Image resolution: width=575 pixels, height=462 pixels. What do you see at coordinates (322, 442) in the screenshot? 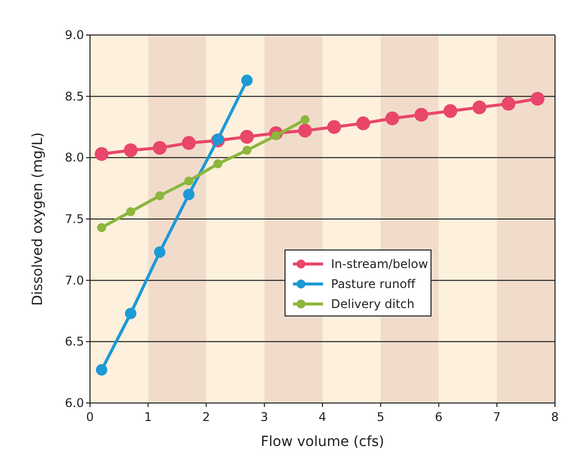
I see `x-axis-title: Flow volume (cfs)` at bounding box center [322, 442].